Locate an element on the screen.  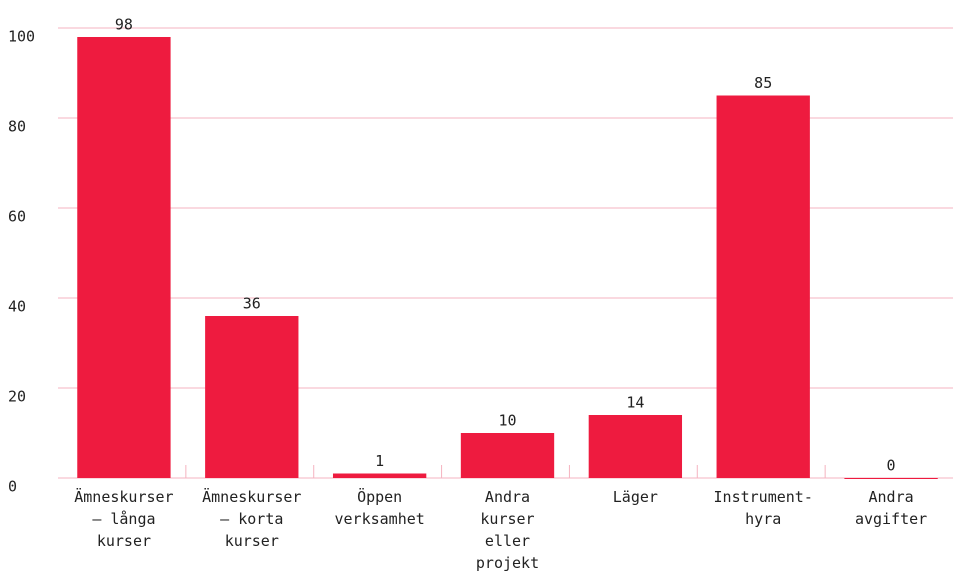
y-tick-label: 40 is located at coordinates (17, 307).